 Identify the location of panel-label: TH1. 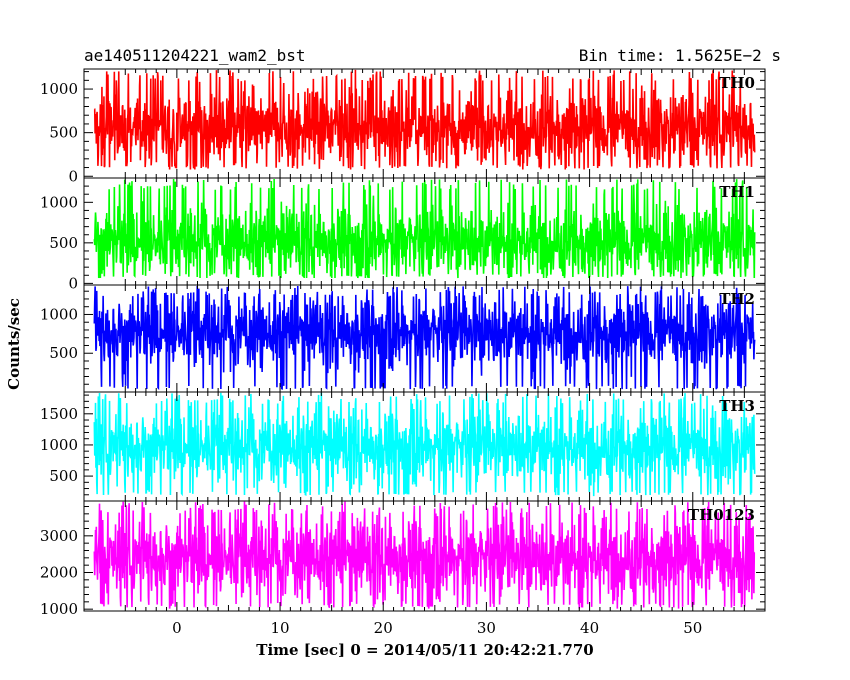
(737, 192).